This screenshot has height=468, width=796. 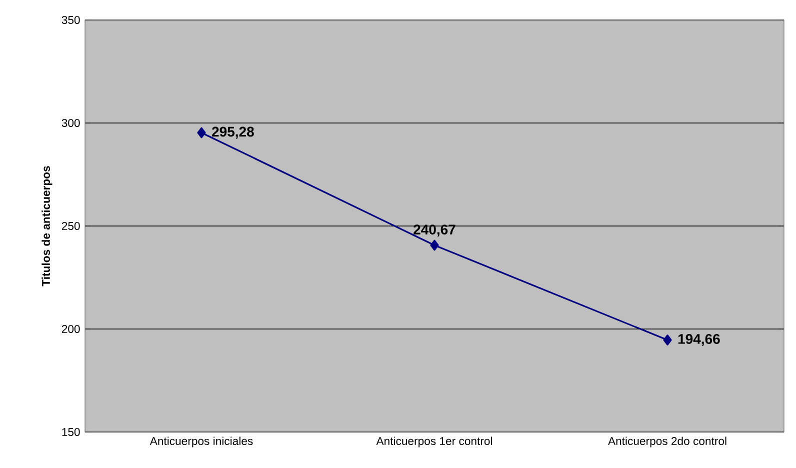 What do you see at coordinates (434, 442) in the screenshot?
I see `x-tick-label: Anticuerpos 1er control` at bounding box center [434, 442].